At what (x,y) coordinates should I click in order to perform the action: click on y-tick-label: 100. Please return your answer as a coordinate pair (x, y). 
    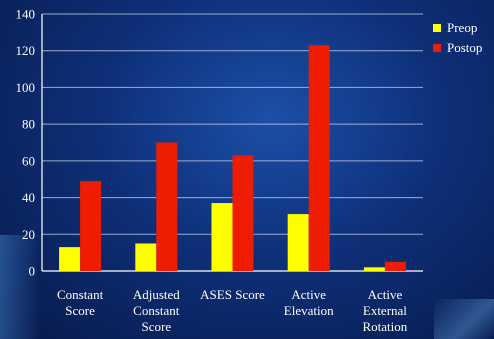
    Looking at the image, I should click on (26, 87).